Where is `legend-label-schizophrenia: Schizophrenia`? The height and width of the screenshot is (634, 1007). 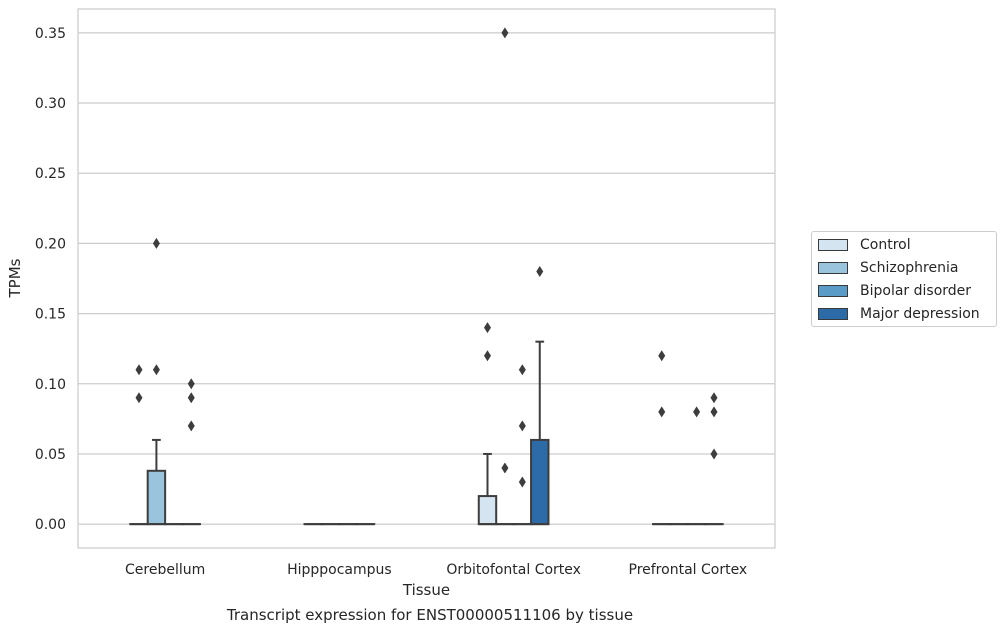
legend-label-schizophrenia: Schizophrenia is located at coordinates (909, 268).